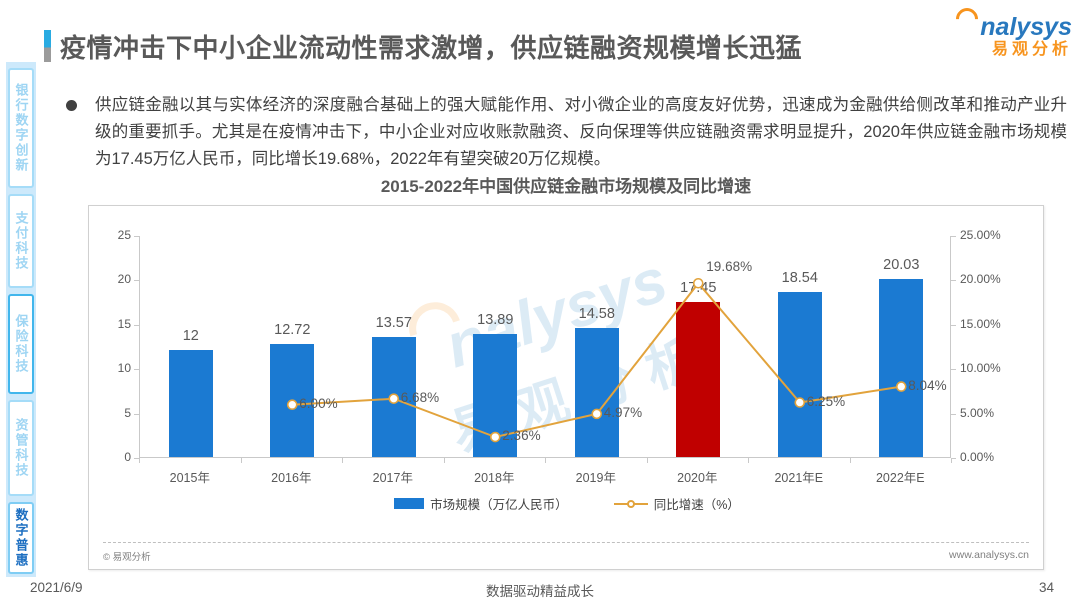 The image size is (1080, 608). I want to click on chart-source-url: www.analysys.cn, so click(989, 555).